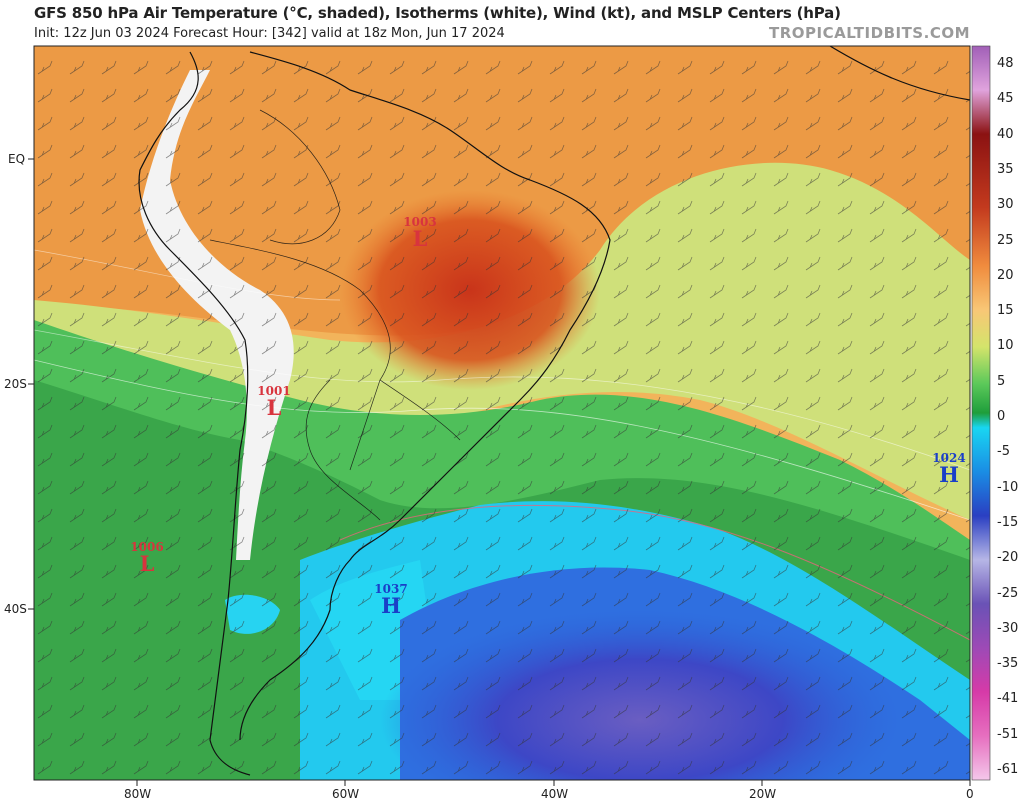 Image resolution: width=1024 pixels, height=801 pixels. I want to click on lon-label-20w: 20W, so click(763, 794).